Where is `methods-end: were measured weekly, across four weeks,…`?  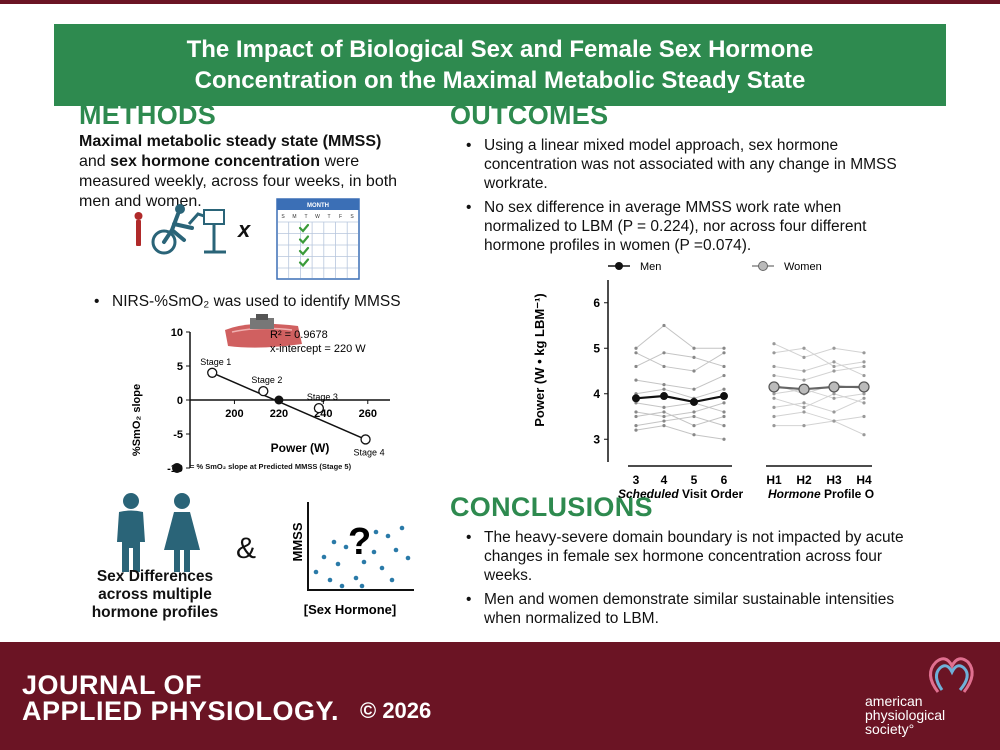 methods-end: were measured weekly, across four weeks,… is located at coordinates (238, 181).